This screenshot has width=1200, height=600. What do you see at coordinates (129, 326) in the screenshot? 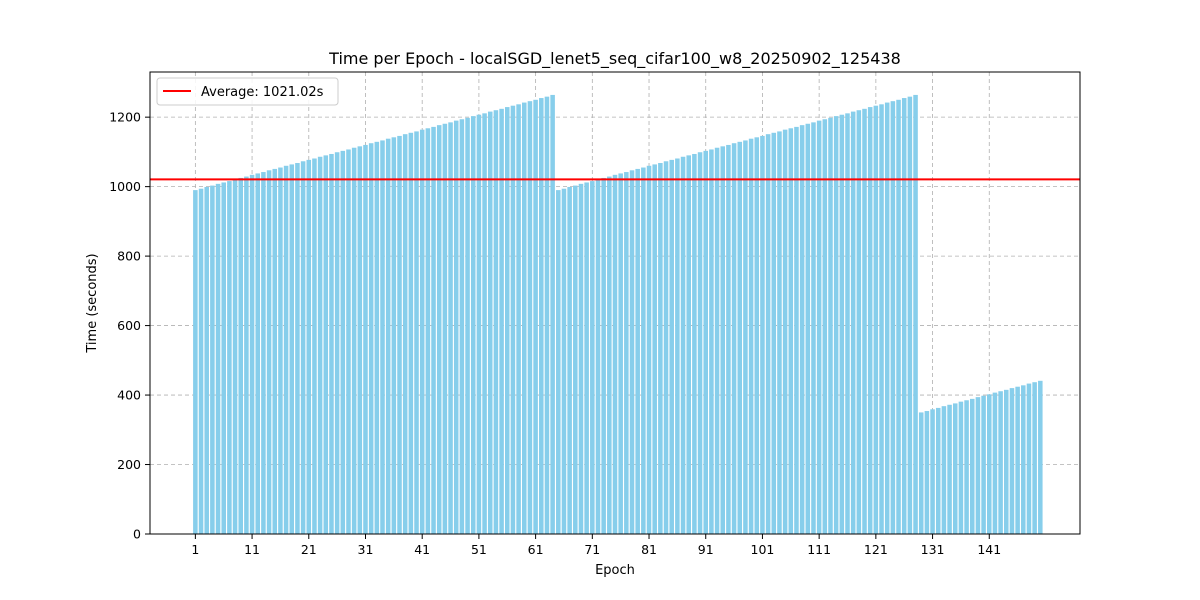
I see `y-axis-ticks: 0 200 400 600 800 1000 1200` at bounding box center [129, 326].